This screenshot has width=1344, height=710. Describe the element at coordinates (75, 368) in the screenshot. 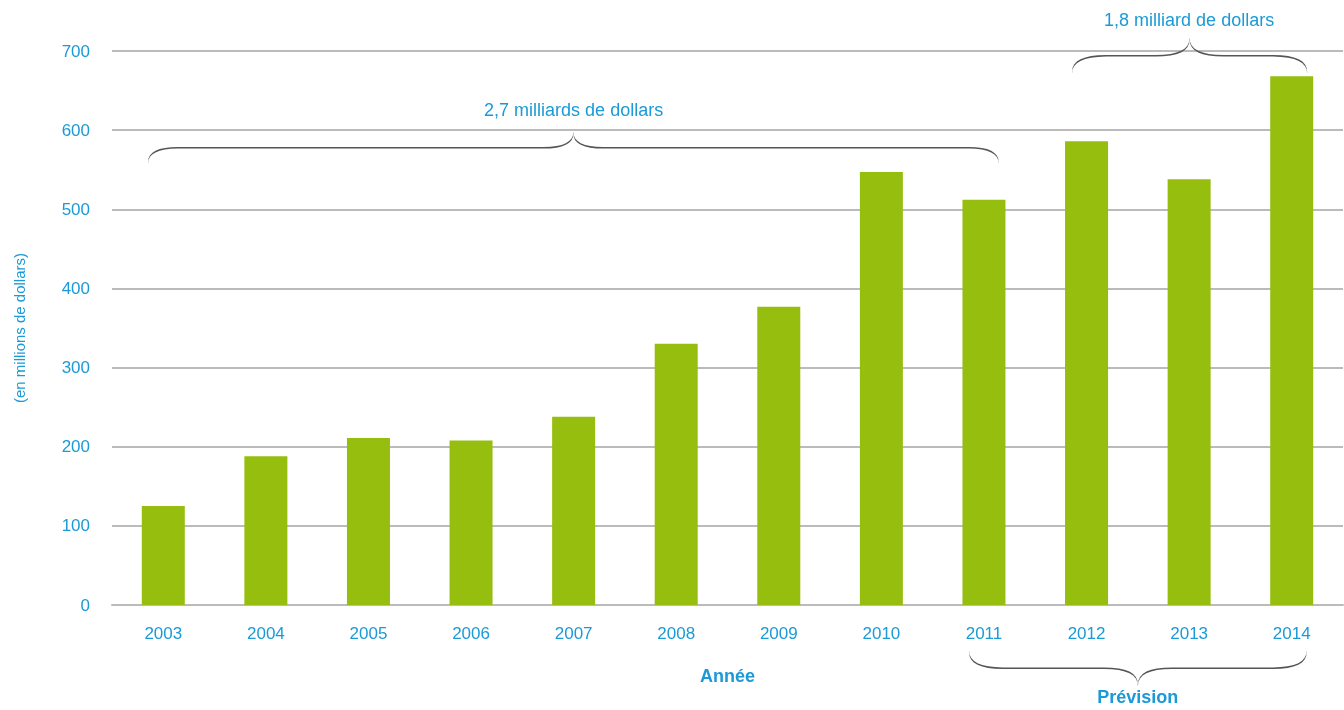

I see `y-tick-label: 300` at that location.